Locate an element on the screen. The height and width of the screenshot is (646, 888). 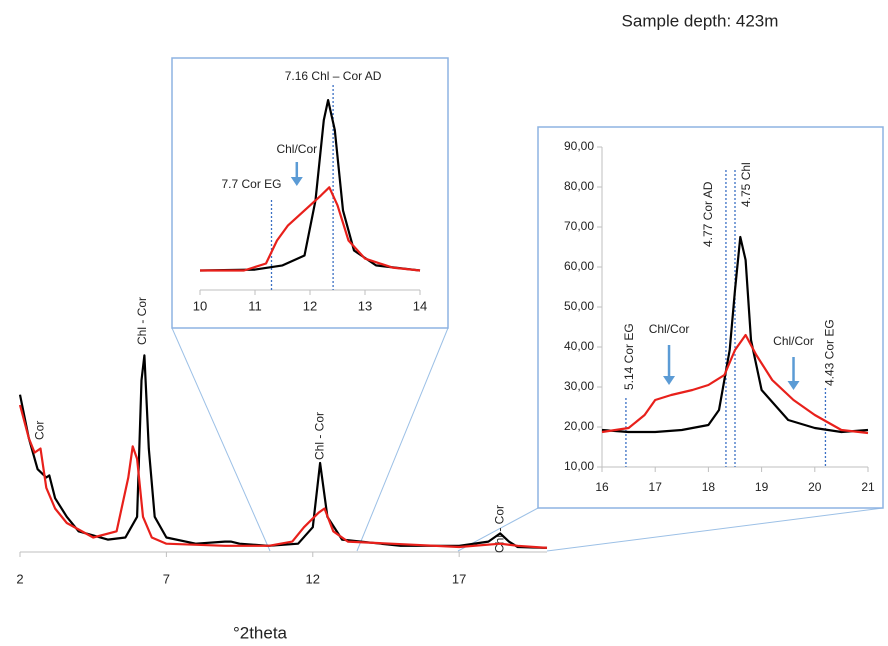
x-tick-label: 14 is located at coordinates (420, 305).